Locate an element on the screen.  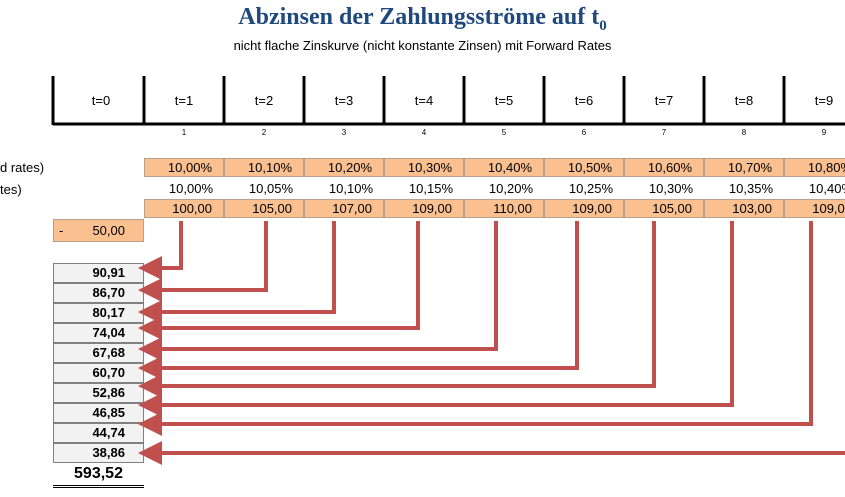
forward-rate-cell: 10,60% is located at coordinates (664, 167).